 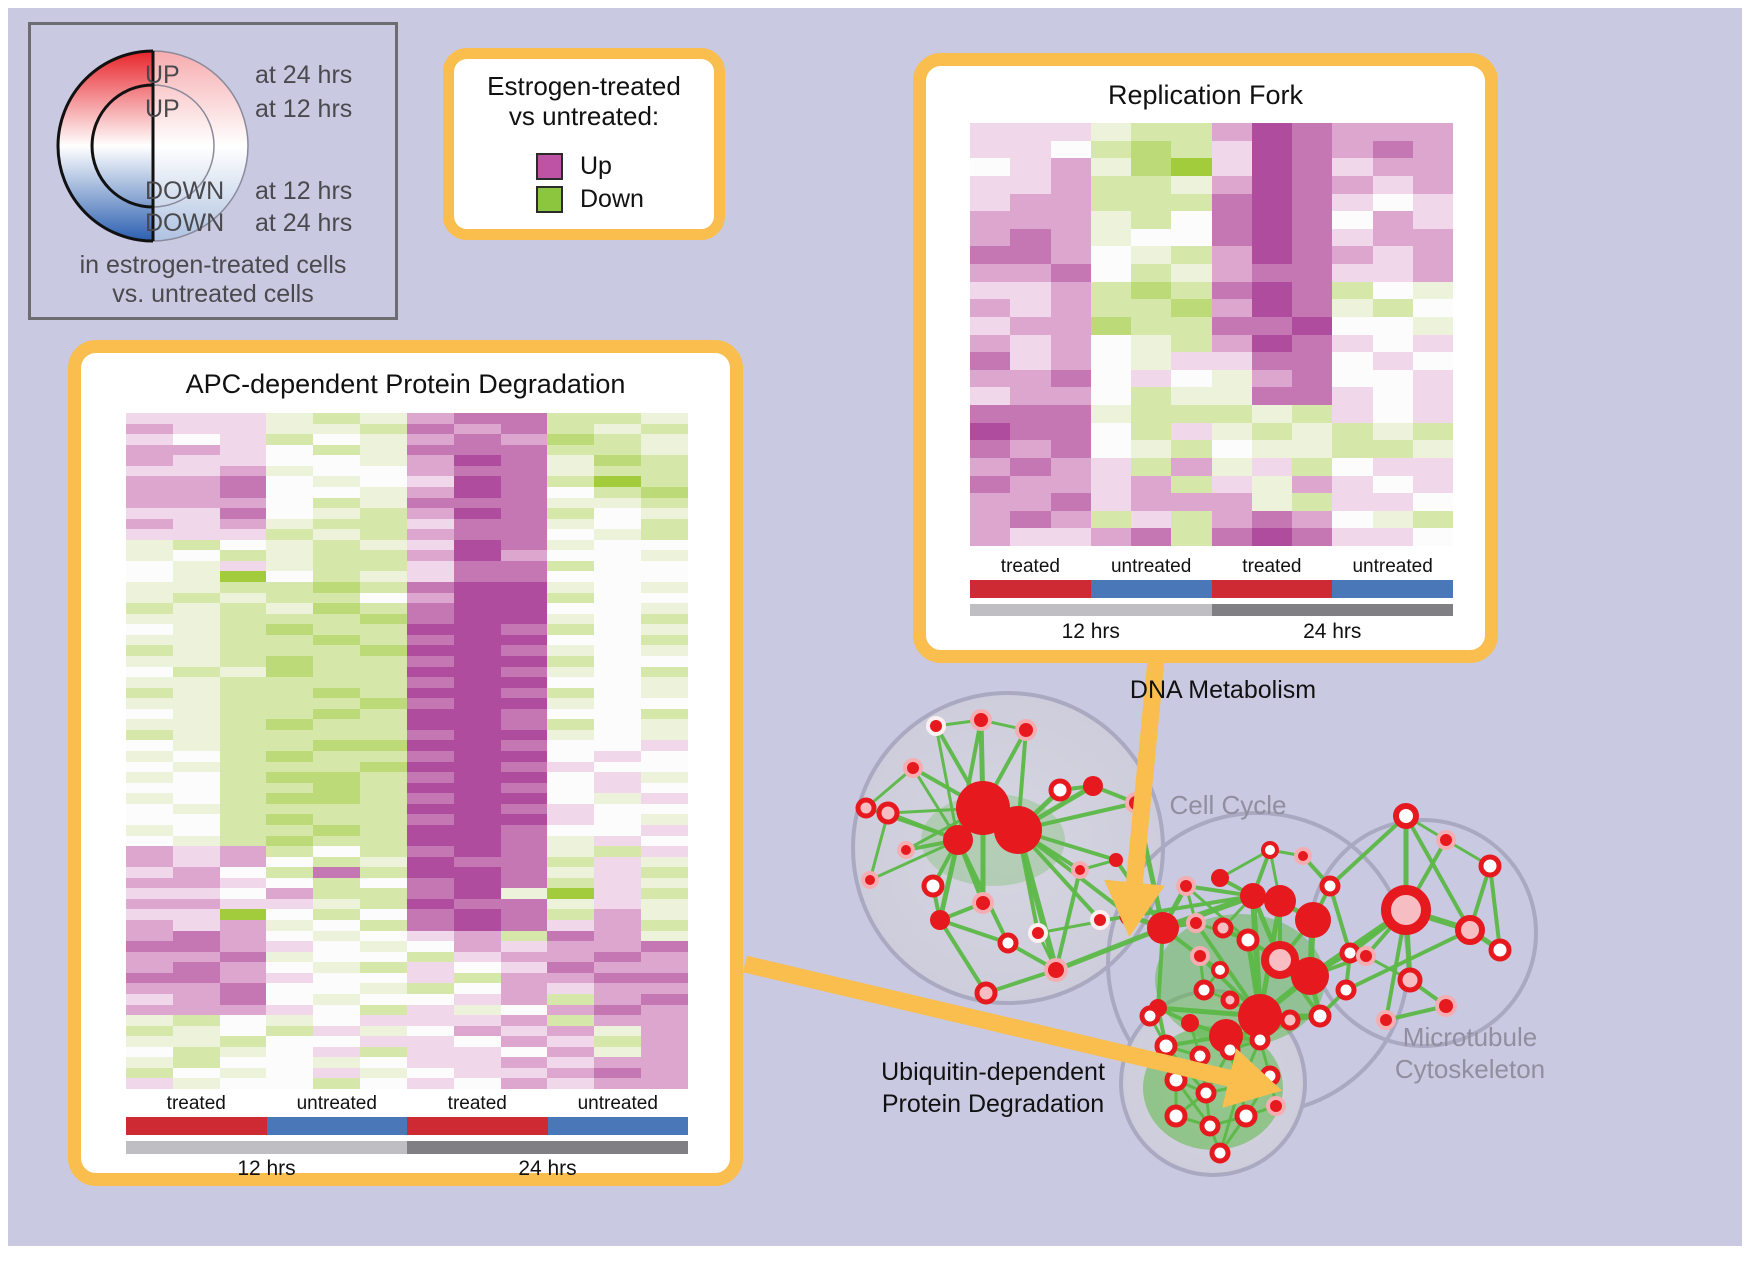 What do you see at coordinates (549, 199) in the screenshot?
I see `down-swatch` at bounding box center [549, 199].